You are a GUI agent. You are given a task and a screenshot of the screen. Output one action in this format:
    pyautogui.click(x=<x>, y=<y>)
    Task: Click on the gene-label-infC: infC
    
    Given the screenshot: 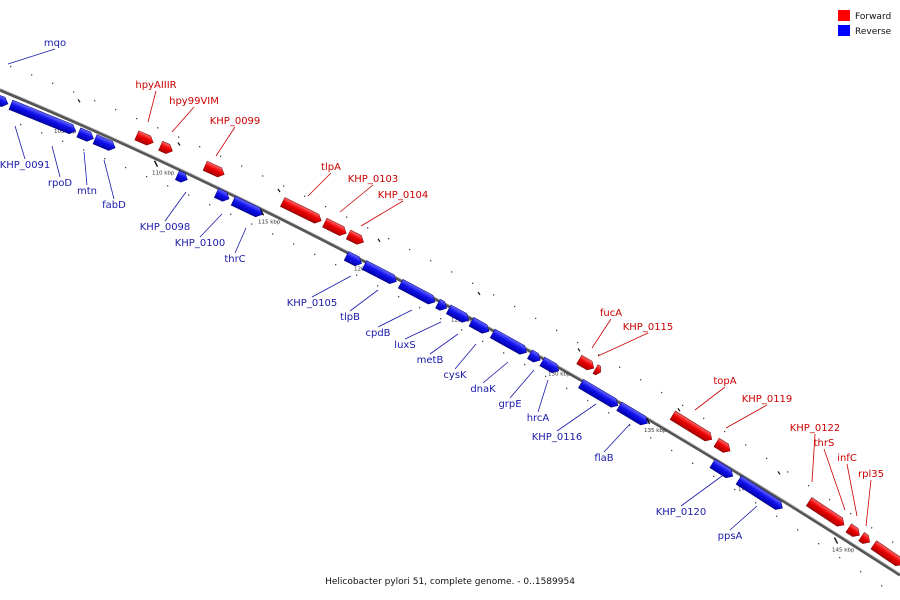 What is the action you would take?
    pyautogui.click(x=847, y=458)
    